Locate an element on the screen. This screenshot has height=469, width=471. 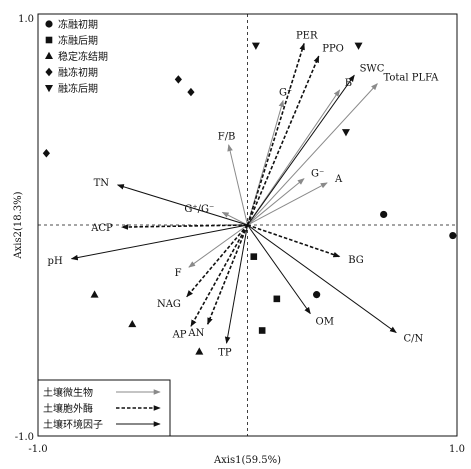
arrow-bg is located at coordinates (294, 241).